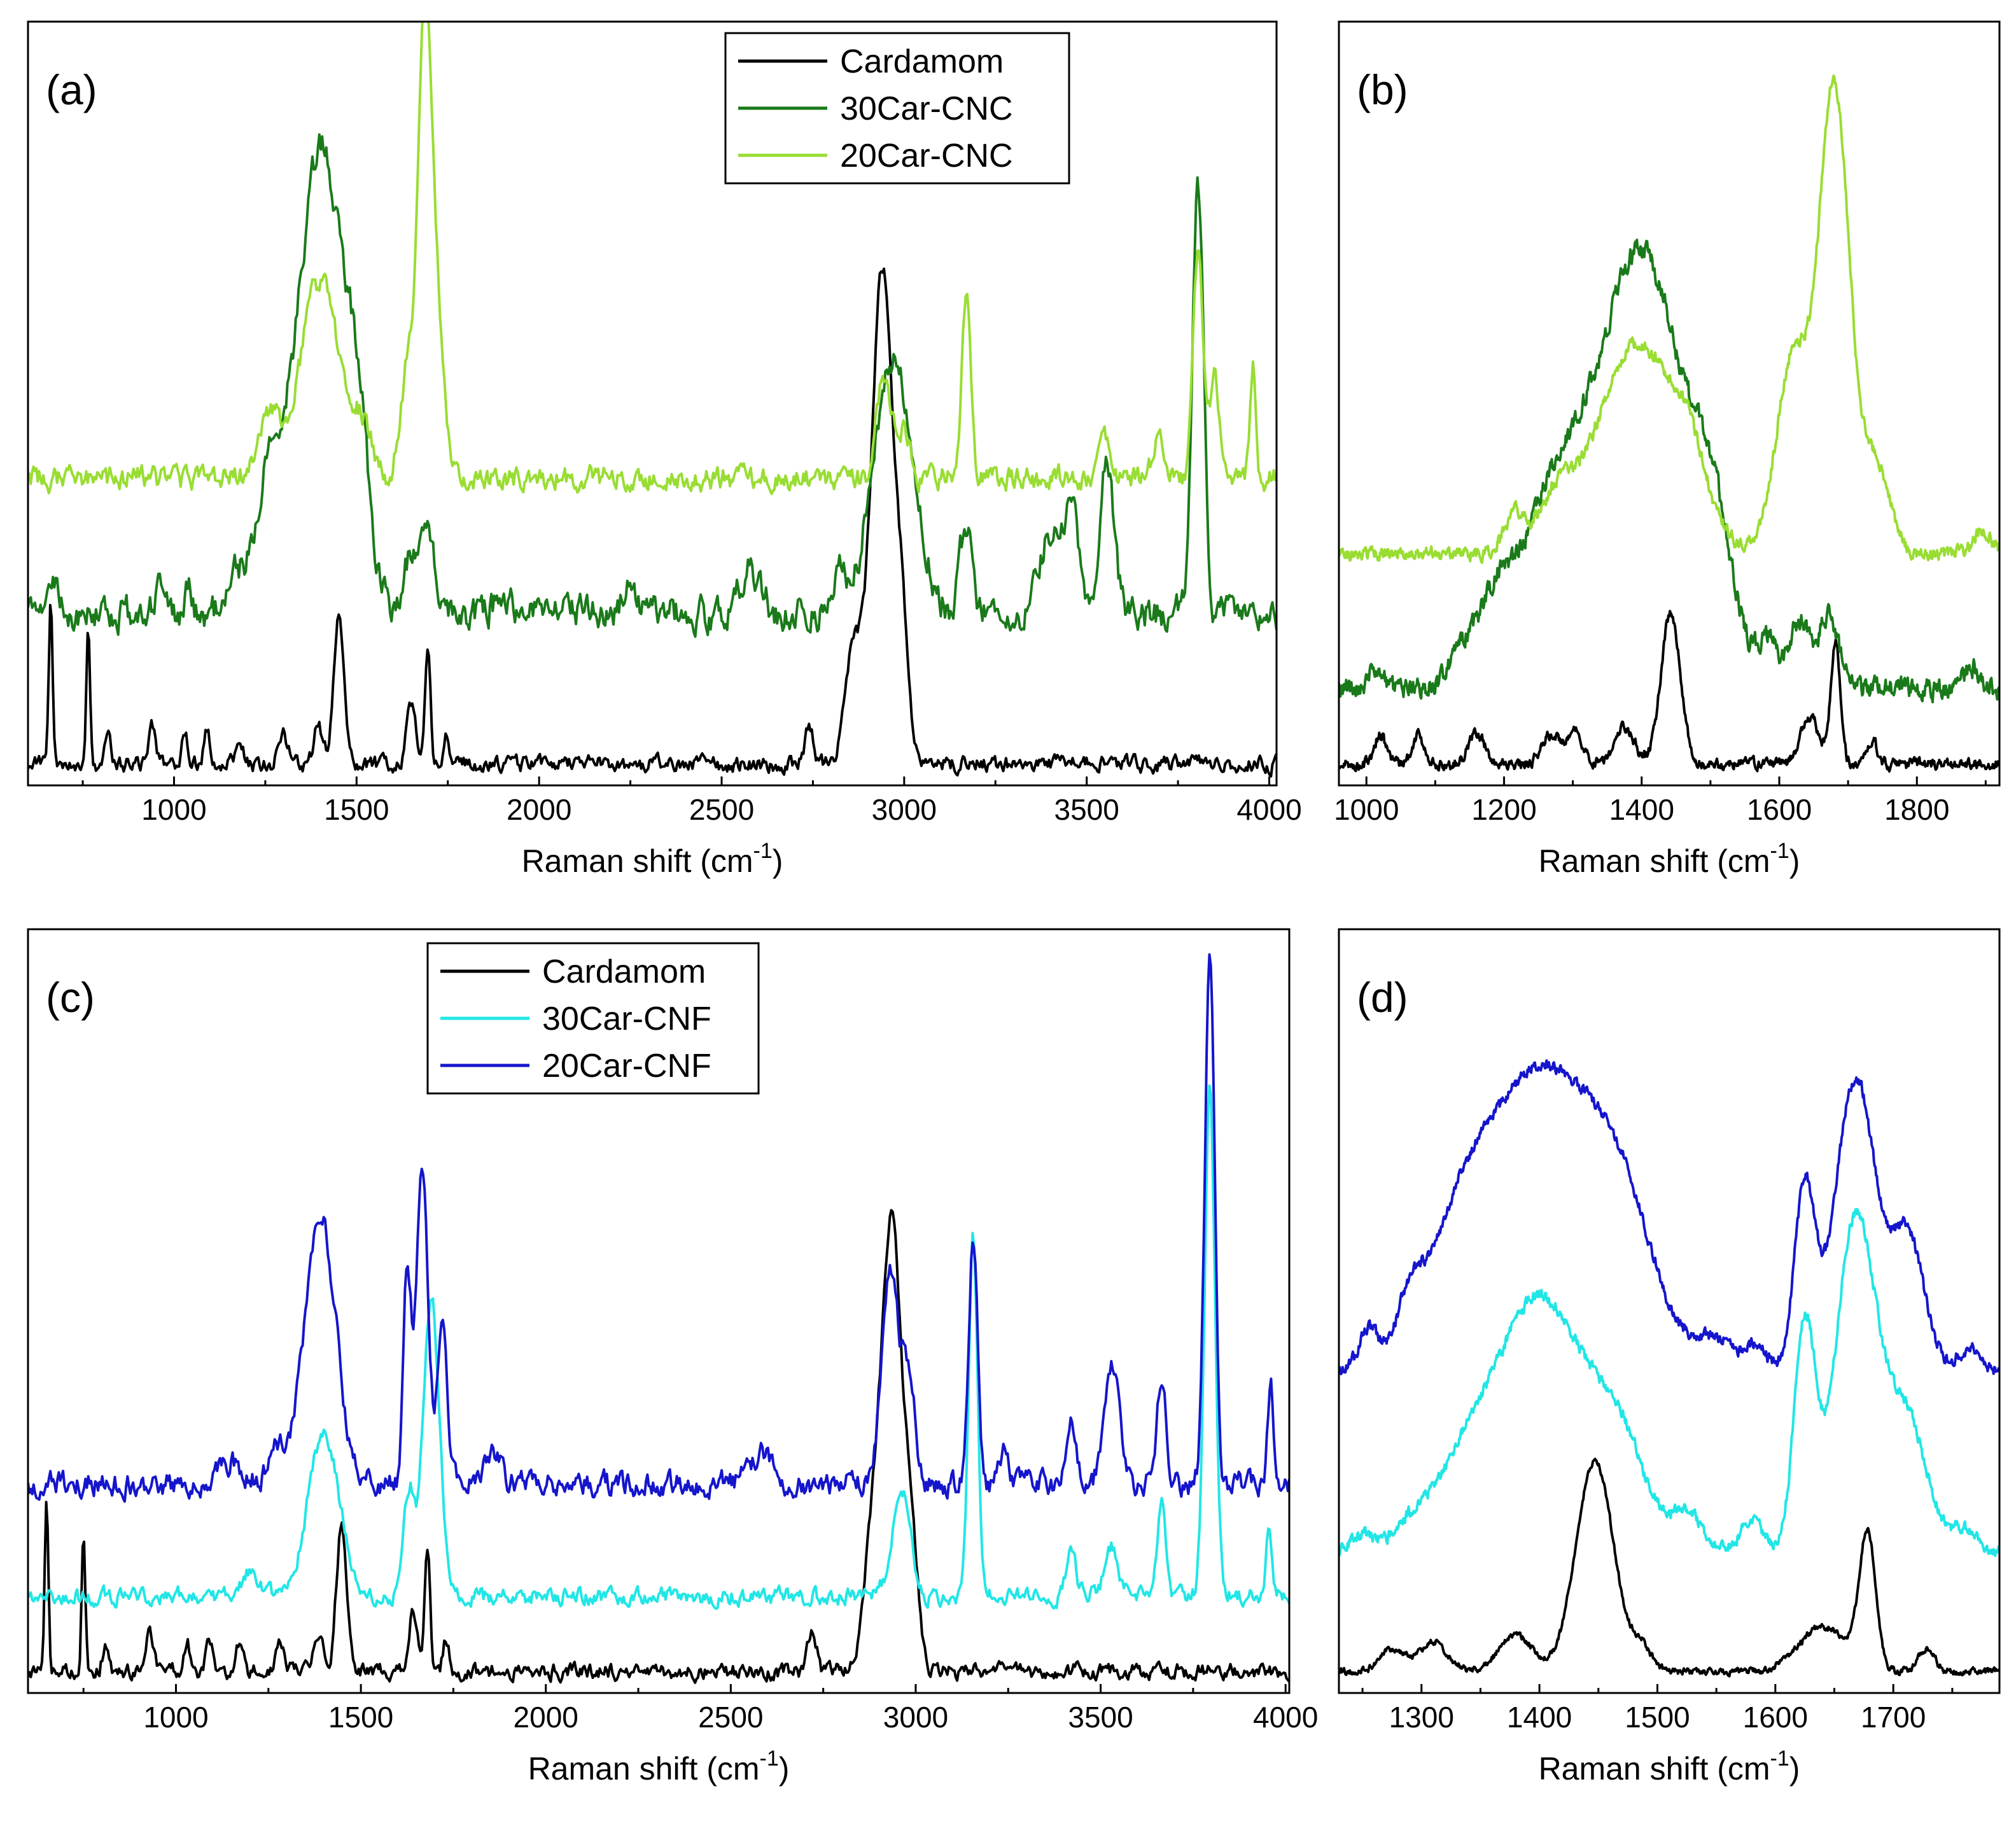 Image resolution: width=2016 pixels, height=1847 pixels. What do you see at coordinates (1421, 1717) in the screenshot?
I see `x-tick-label-d: 1300` at bounding box center [1421, 1717].